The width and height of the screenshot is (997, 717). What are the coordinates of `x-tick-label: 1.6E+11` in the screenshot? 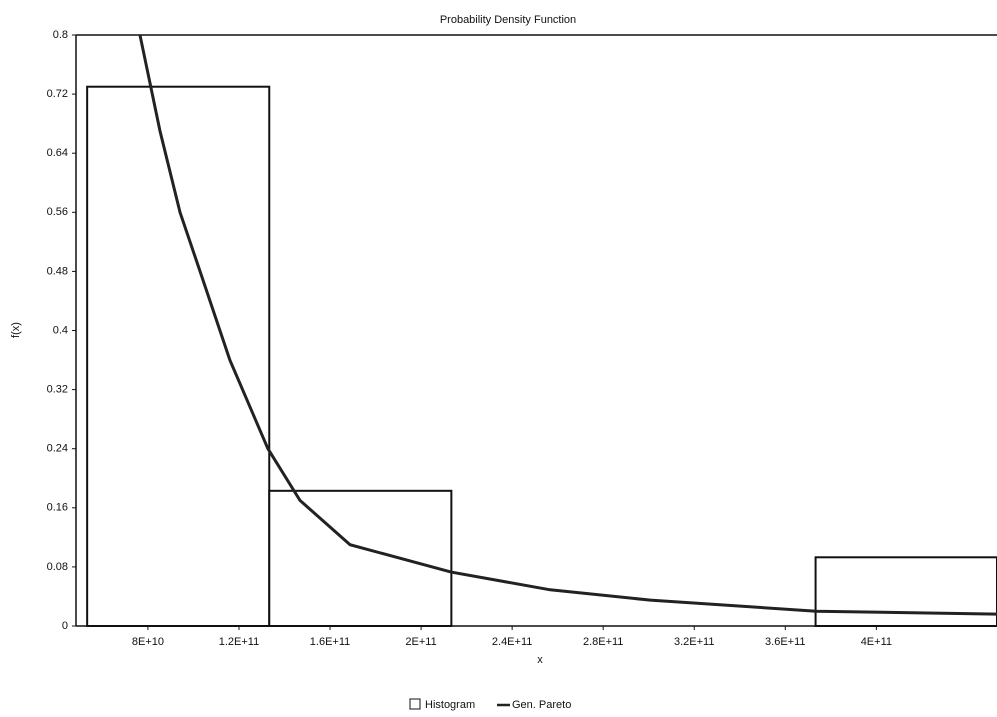 It's located at (330, 642).